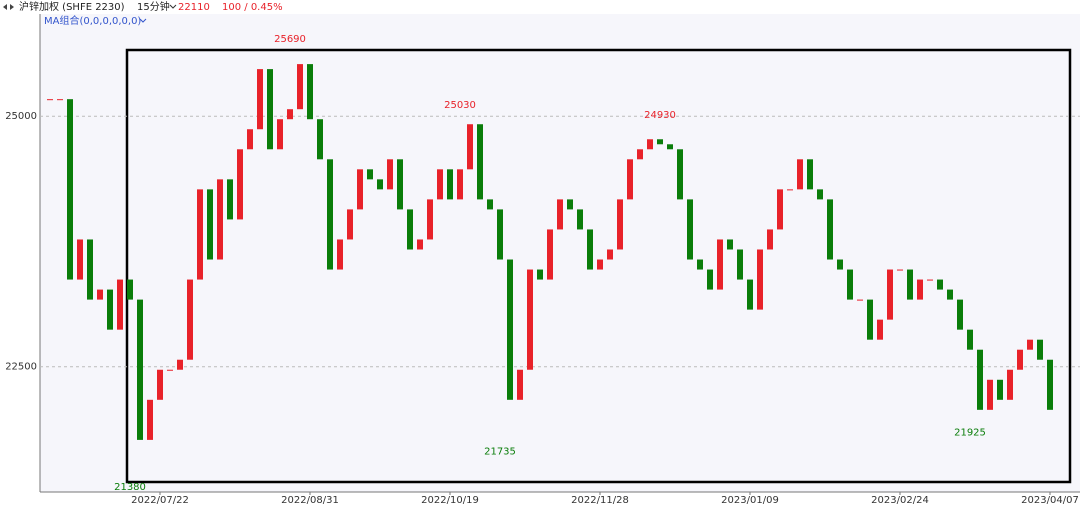  I want to click on x-tick-label: 2023/01/09, so click(750, 500).